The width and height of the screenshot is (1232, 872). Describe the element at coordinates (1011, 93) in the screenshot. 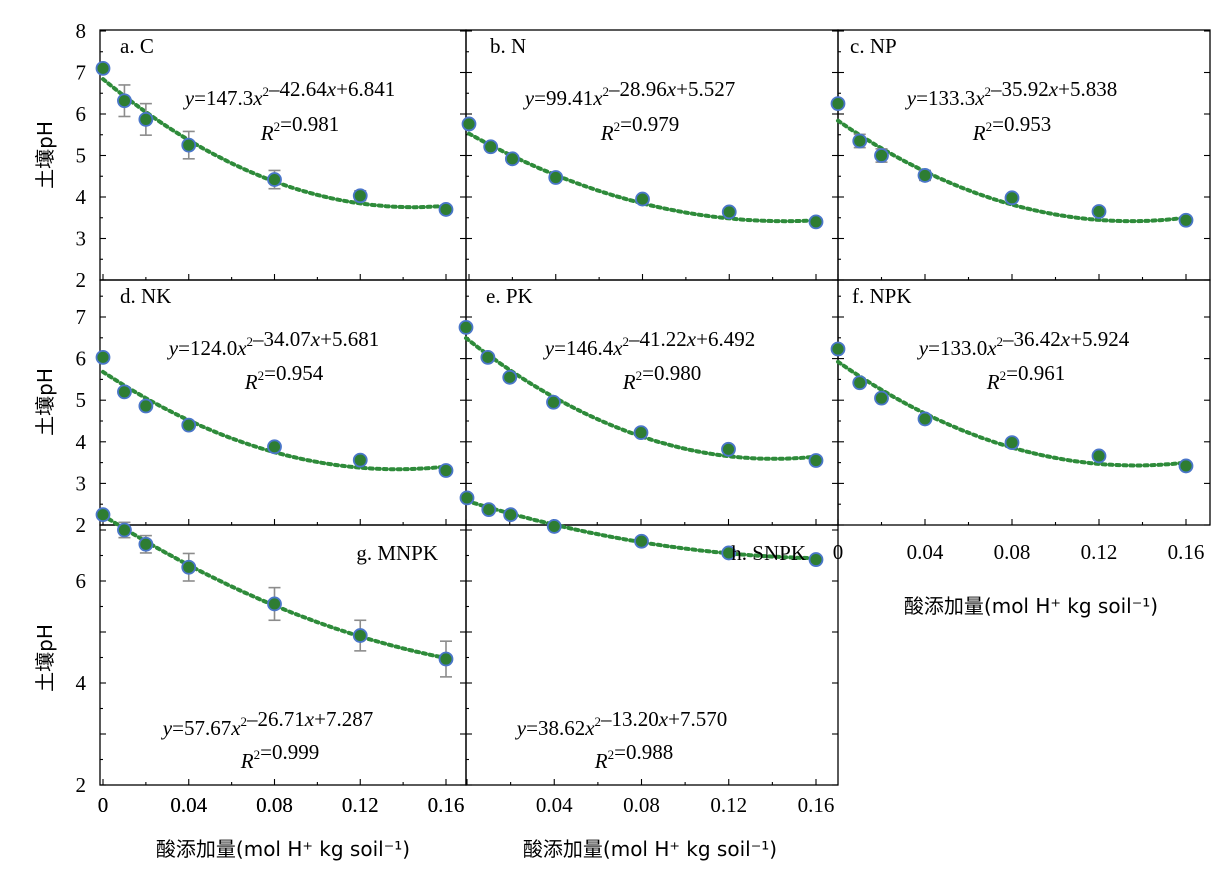

I see `fit-equation: y=133.3x2–35.92x+5.838` at that location.